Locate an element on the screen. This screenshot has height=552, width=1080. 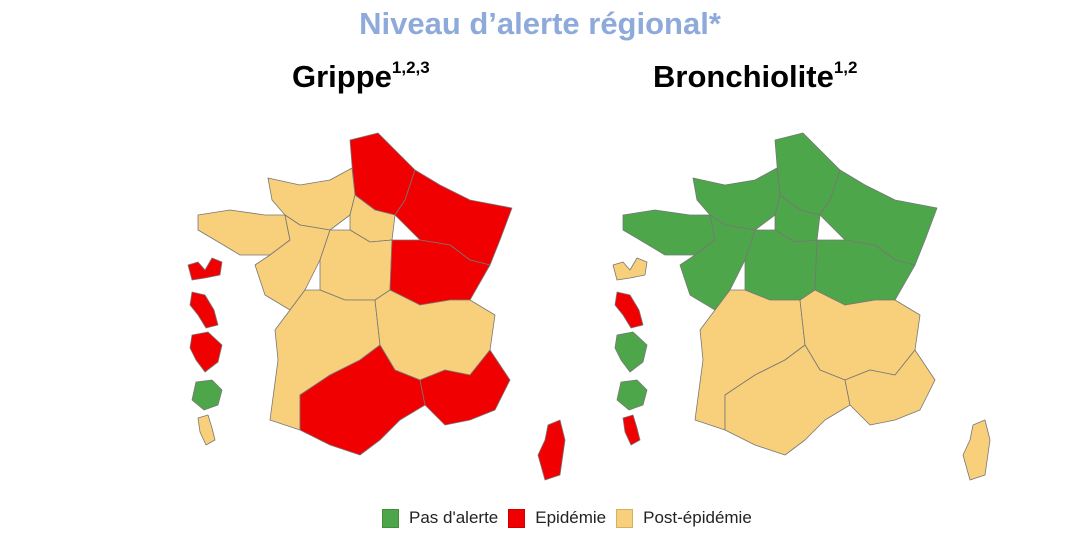
legend: Pas d'alerte Epidémie Post-épidémie is located at coordinates (572, 518).